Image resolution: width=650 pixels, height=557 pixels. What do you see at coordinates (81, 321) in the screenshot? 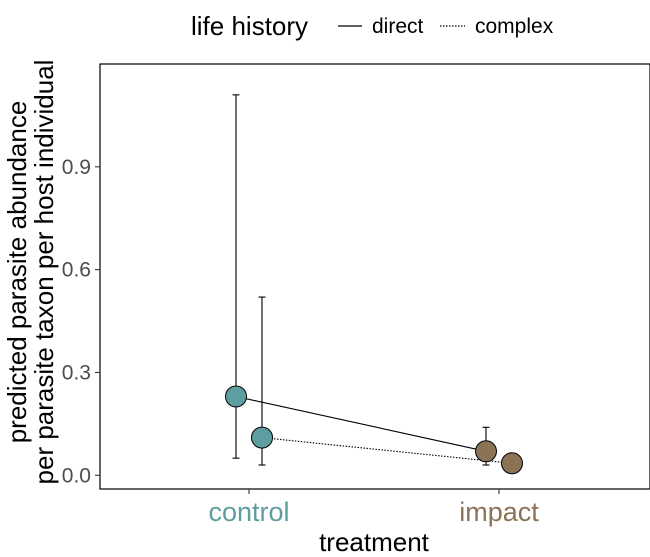
I see `y-axis-ticks: 0.0 0.3 0.6 0.9` at bounding box center [81, 321].